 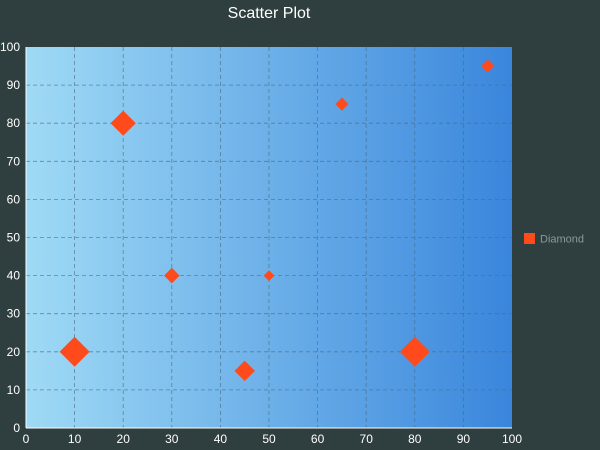 I want to click on x-tick-label: 50, so click(x=269, y=439).